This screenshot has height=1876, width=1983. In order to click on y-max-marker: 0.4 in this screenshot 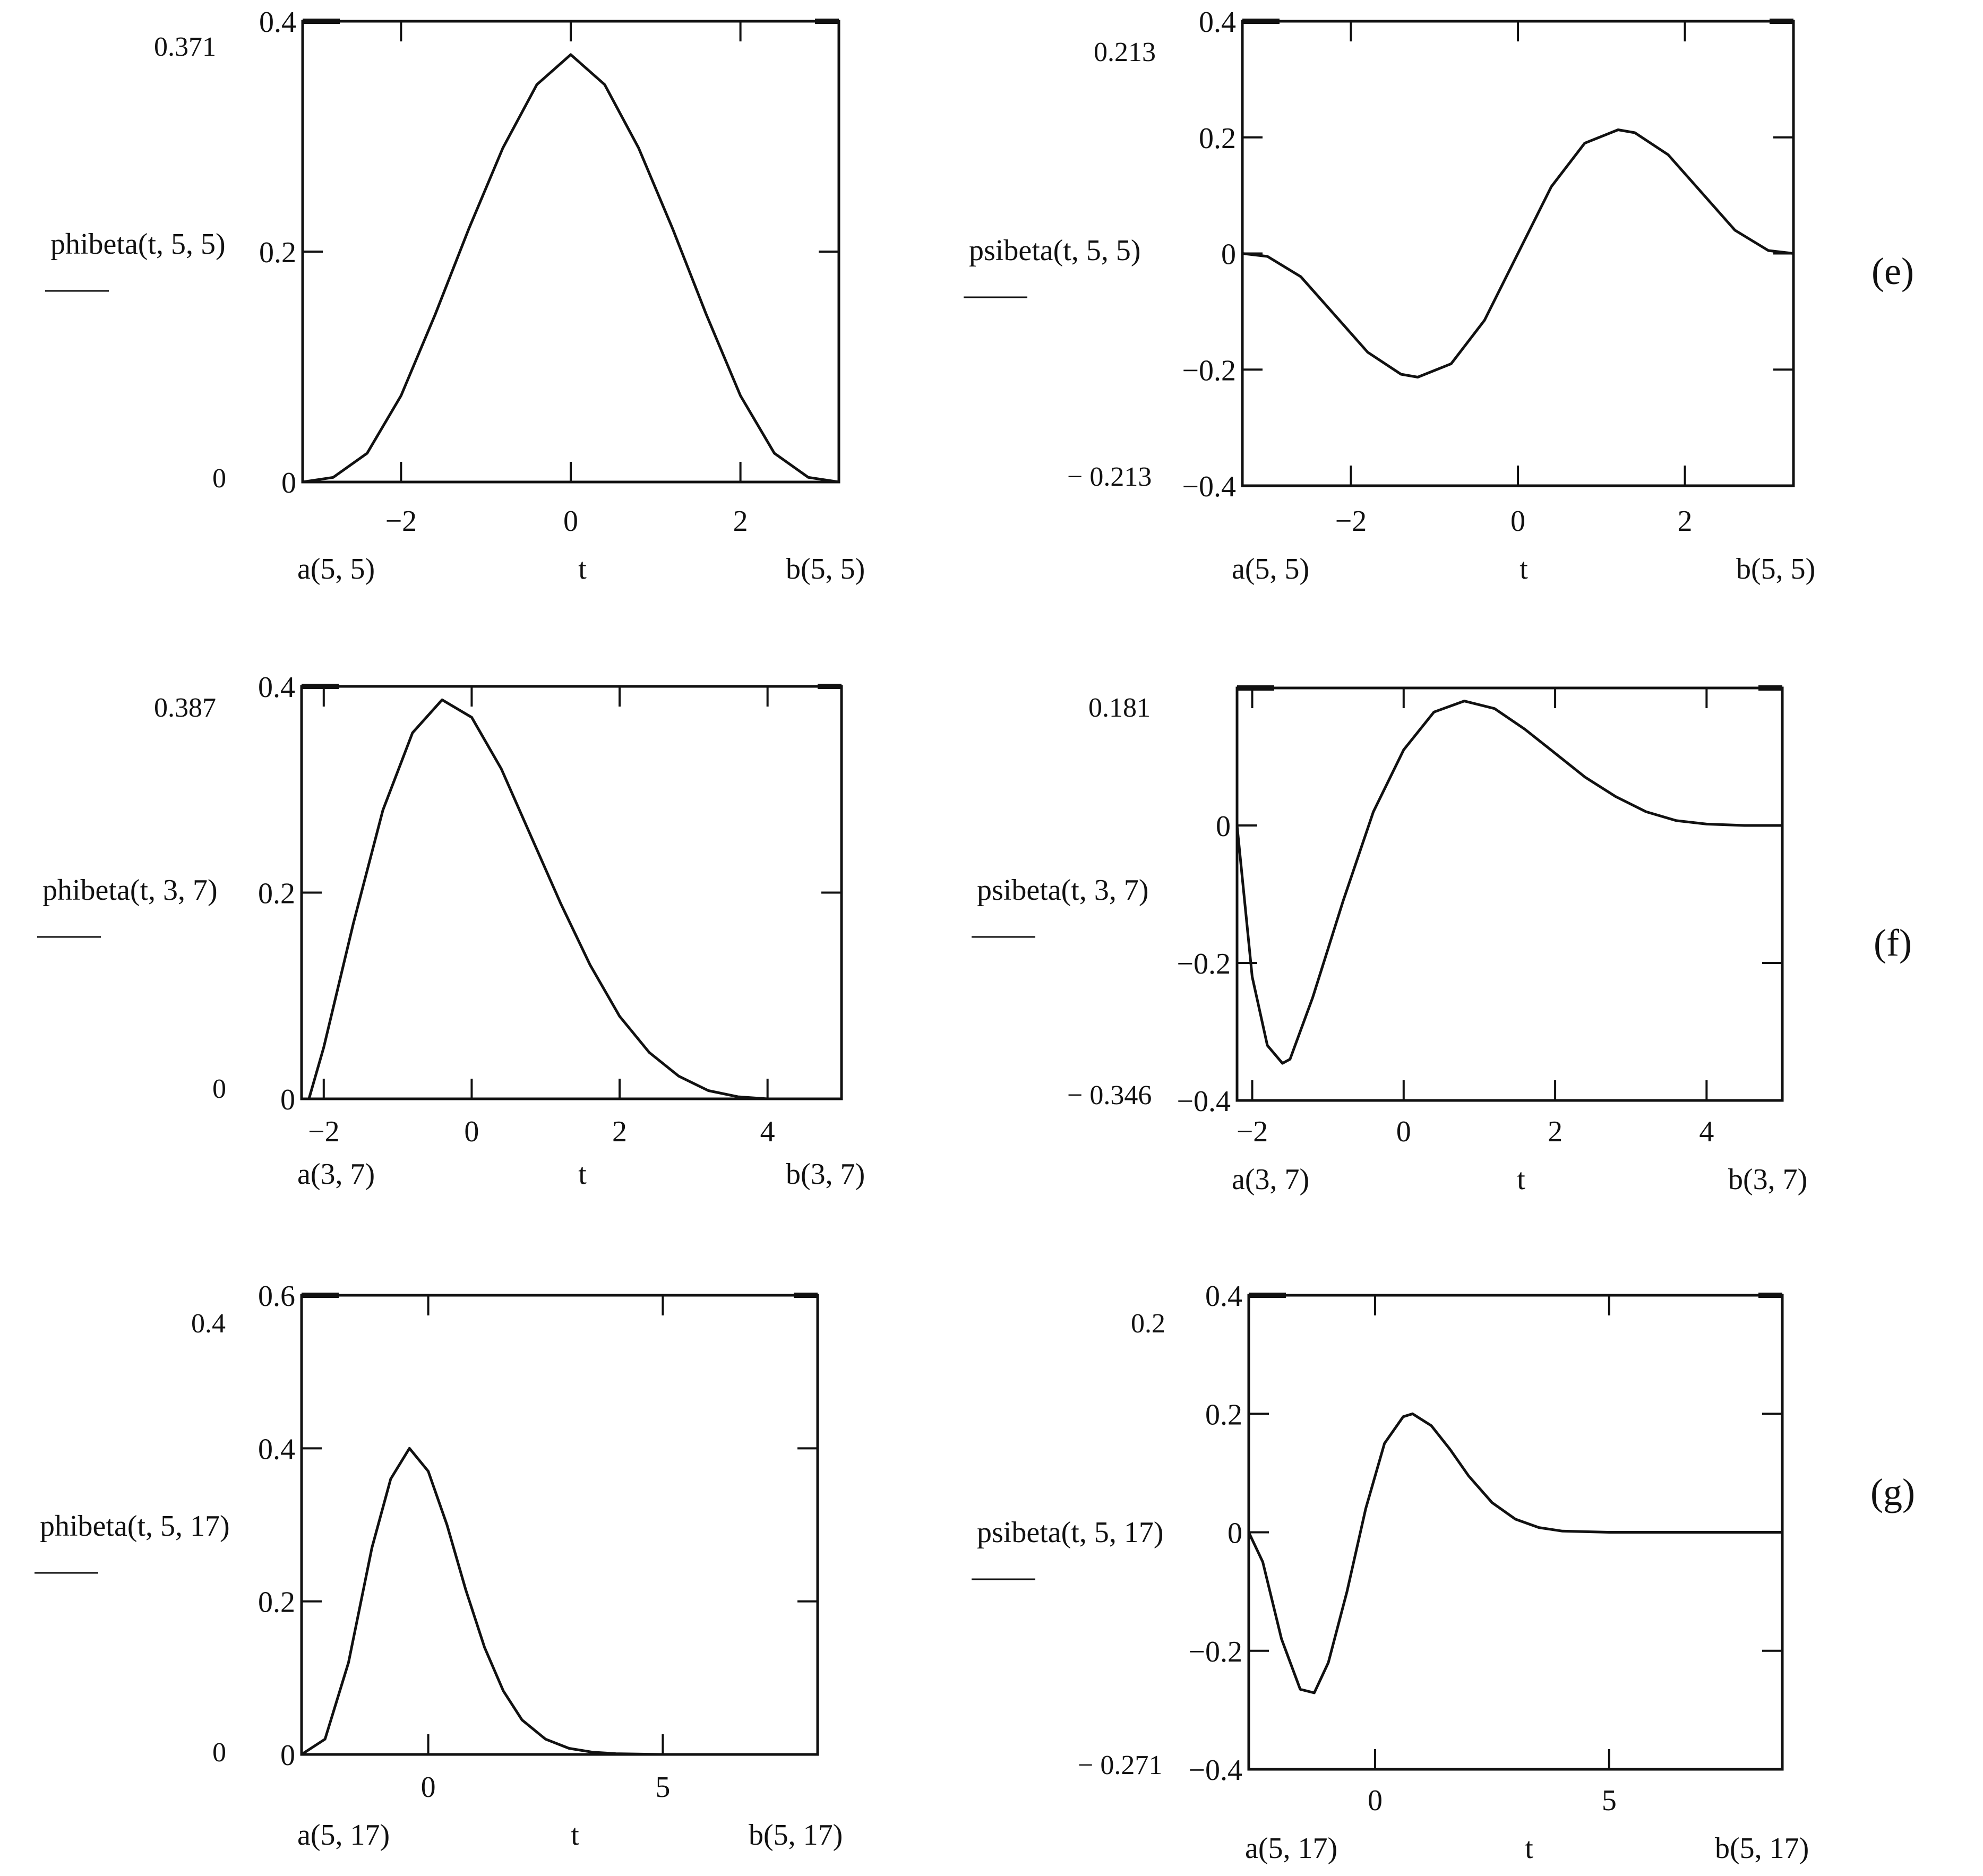, I will do `click(209, 1324)`.